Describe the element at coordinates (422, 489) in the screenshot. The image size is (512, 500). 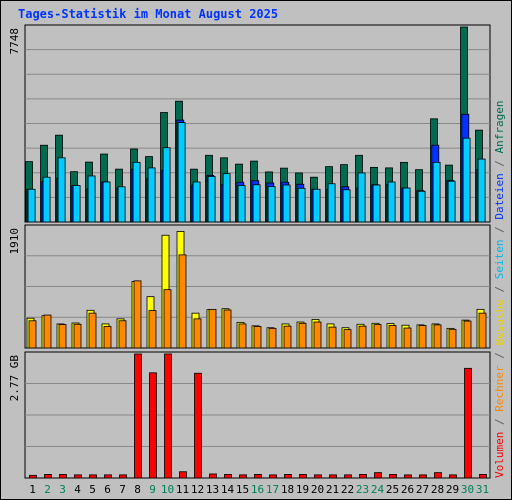
I see `x-tick-label: 27` at that location.